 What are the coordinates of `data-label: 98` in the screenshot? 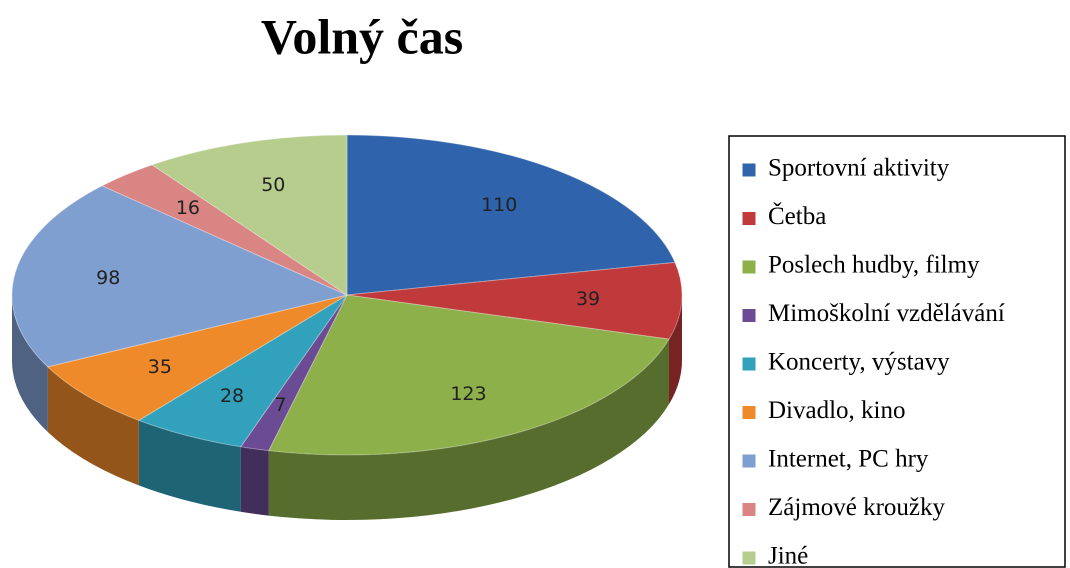 It's located at (108, 278).